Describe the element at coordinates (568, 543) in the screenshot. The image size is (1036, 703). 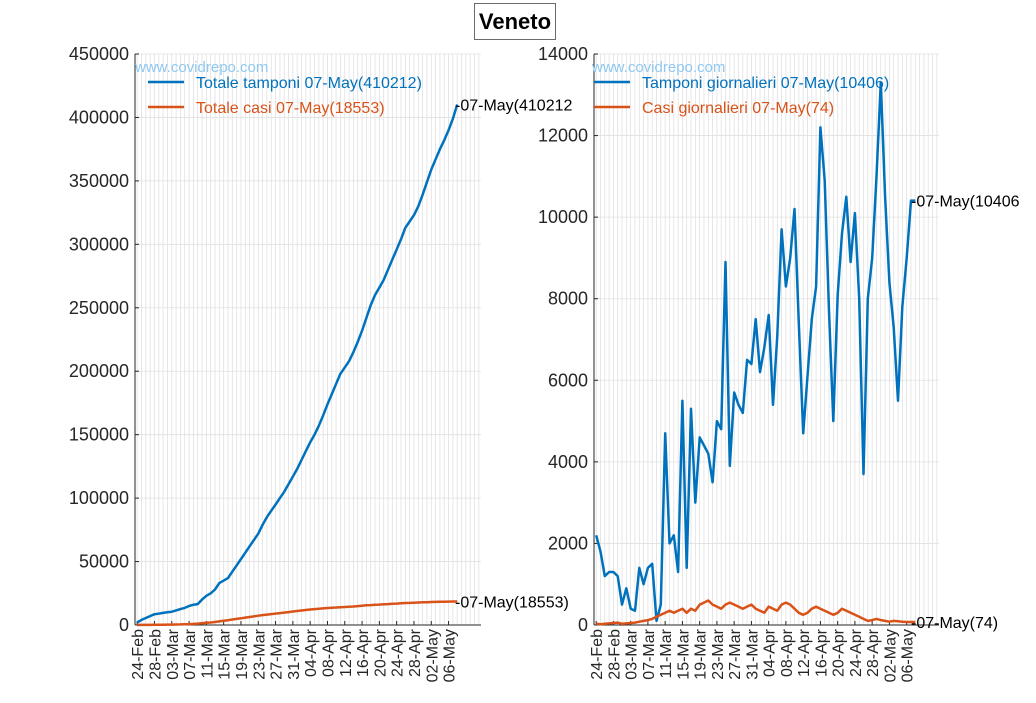
I see `y-tick-label: 2000` at that location.